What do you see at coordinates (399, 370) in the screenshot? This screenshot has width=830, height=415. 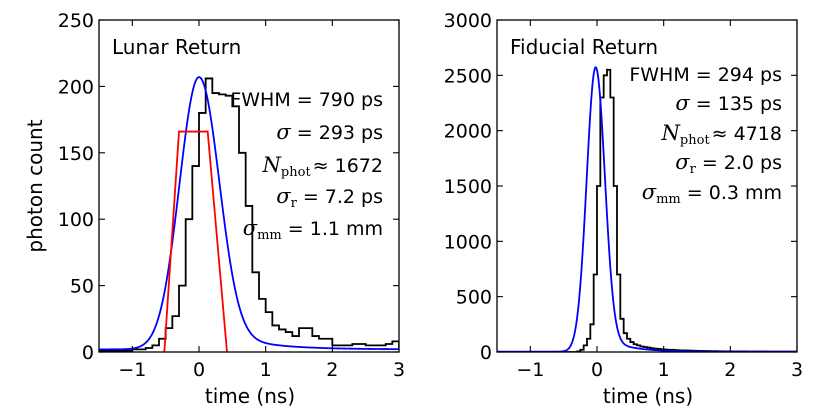 I see `lunar-x-tick-label: 3` at bounding box center [399, 370].